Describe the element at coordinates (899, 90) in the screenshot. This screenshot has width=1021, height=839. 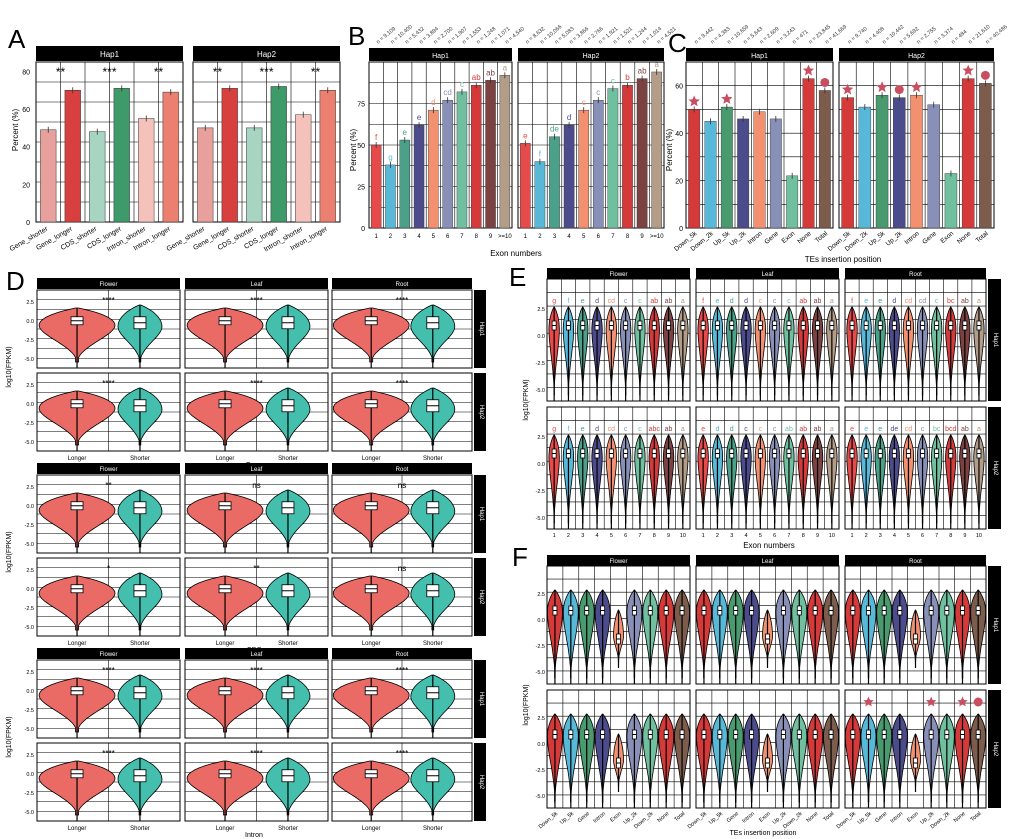
I see `panel-C-dot-marker` at that location.